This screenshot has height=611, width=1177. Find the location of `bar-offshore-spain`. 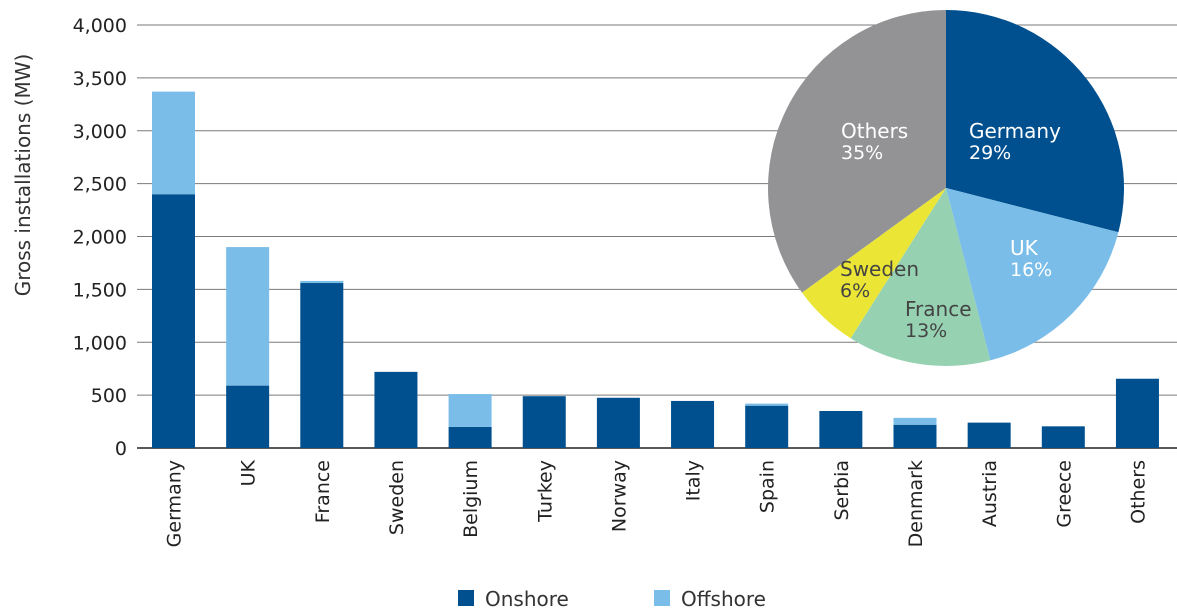

bar-offshore-spain is located at coordinates (767, 404).